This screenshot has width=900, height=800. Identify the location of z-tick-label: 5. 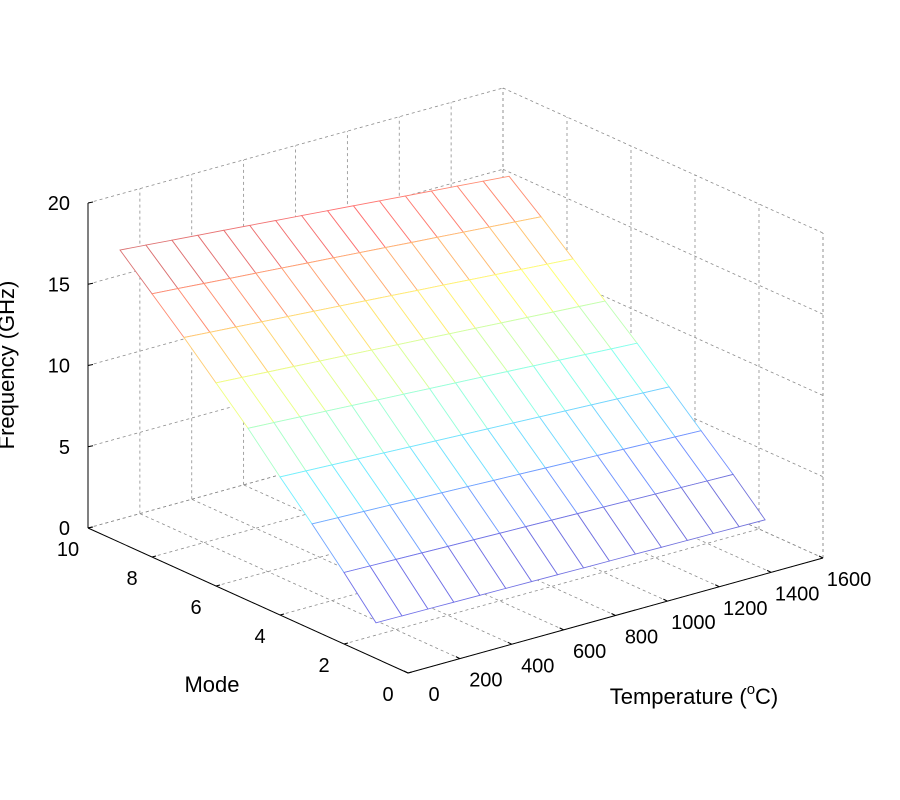
(64, 448).